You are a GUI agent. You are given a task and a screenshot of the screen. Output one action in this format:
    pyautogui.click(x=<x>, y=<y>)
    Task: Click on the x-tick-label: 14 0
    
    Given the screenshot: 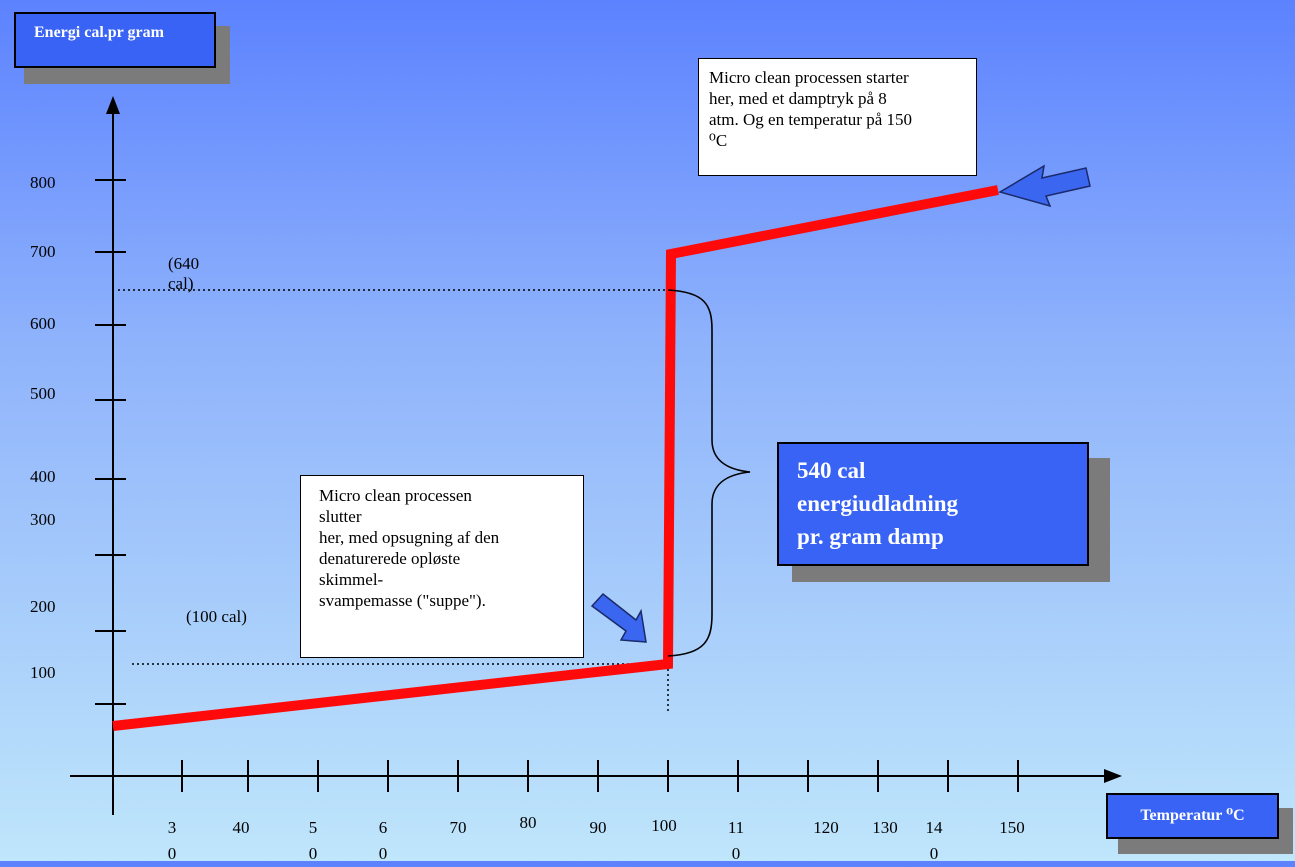 What is the action you would take?
    pyautogui.click(x=934, y=840)
    